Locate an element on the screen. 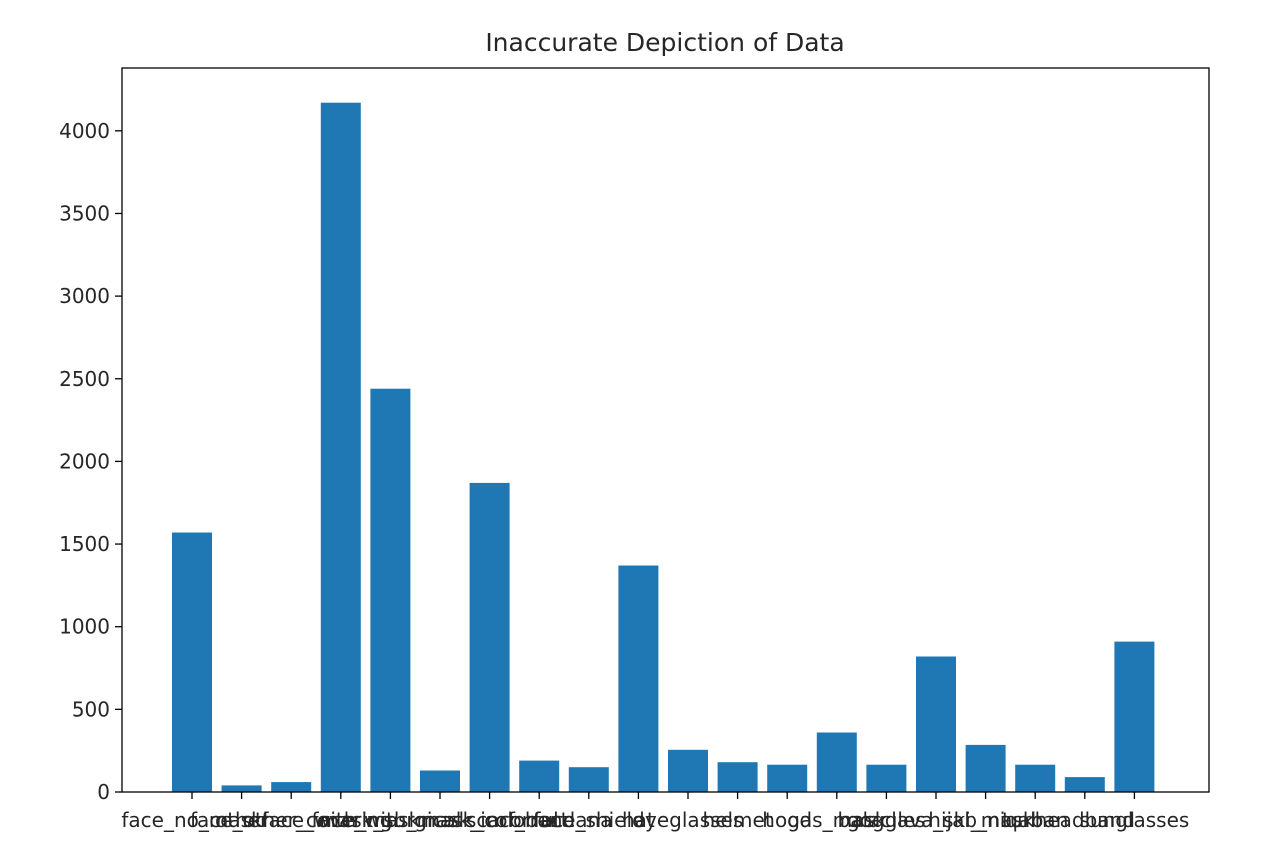 This screenshot has height=866, width=1274. bar-face_other_covering is located at coordinates (291, 787).